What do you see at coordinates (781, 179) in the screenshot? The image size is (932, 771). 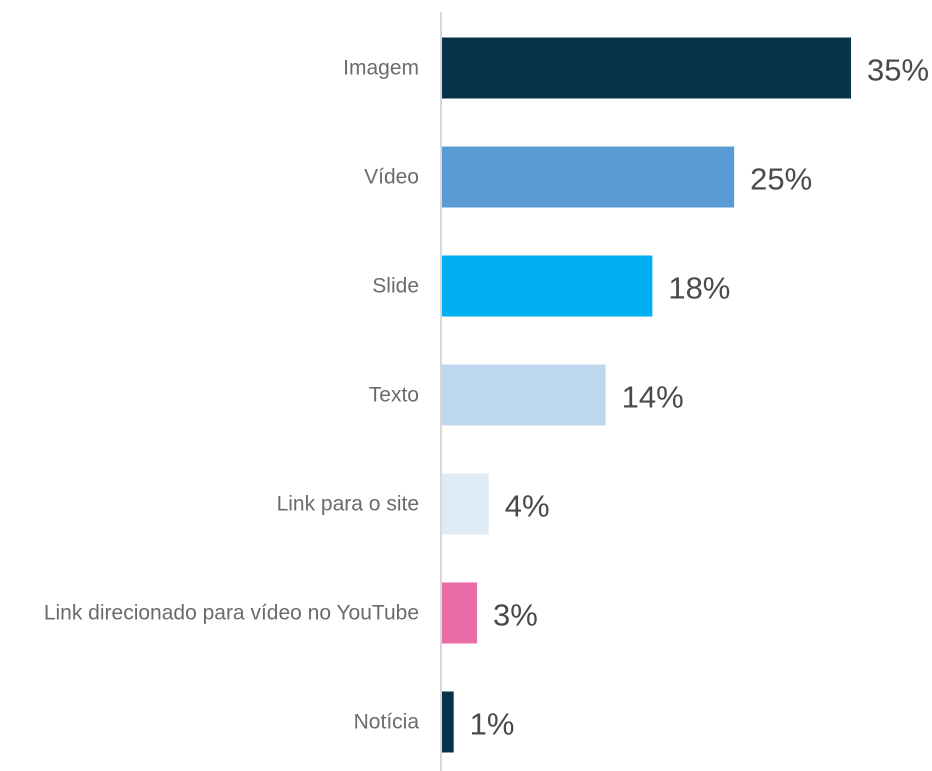 I see `value-label: 25%` at bounding box center [781, 179].